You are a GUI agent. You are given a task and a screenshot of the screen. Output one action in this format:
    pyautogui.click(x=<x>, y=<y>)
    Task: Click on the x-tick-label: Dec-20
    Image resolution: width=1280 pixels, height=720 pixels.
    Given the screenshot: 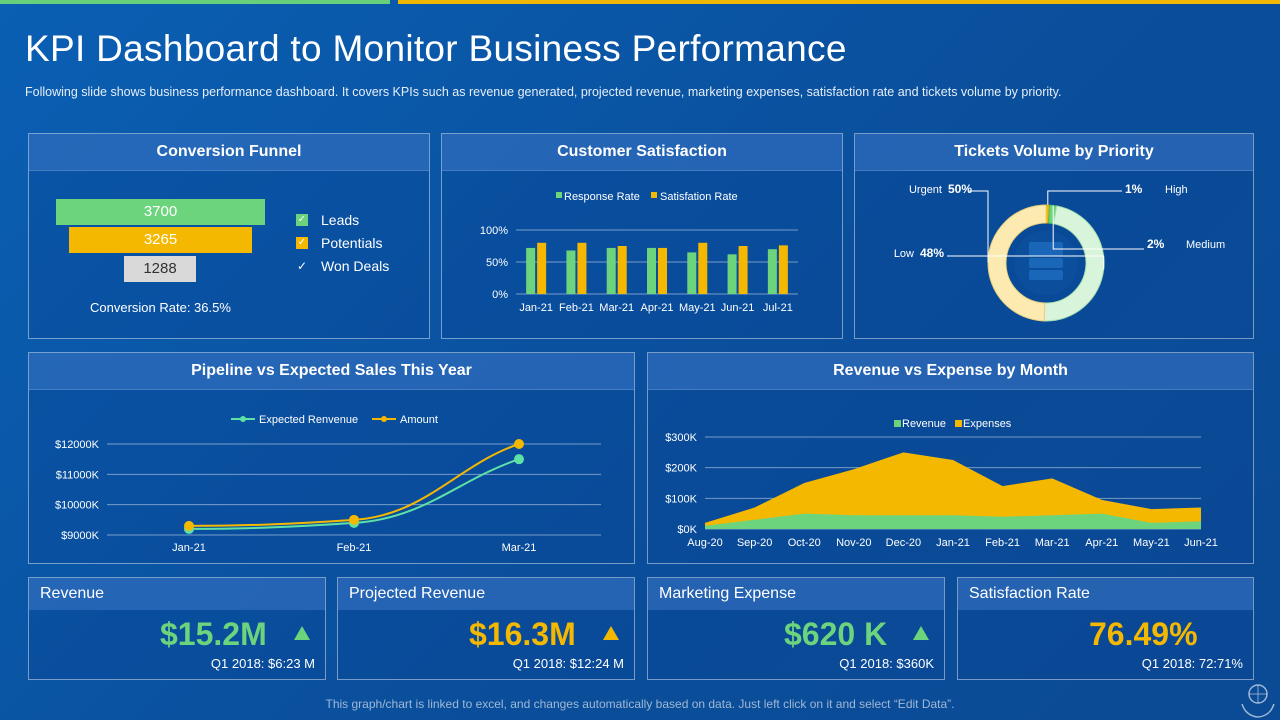 What is the action you would take?
    pyautogui.click(x=903, y=543)
    